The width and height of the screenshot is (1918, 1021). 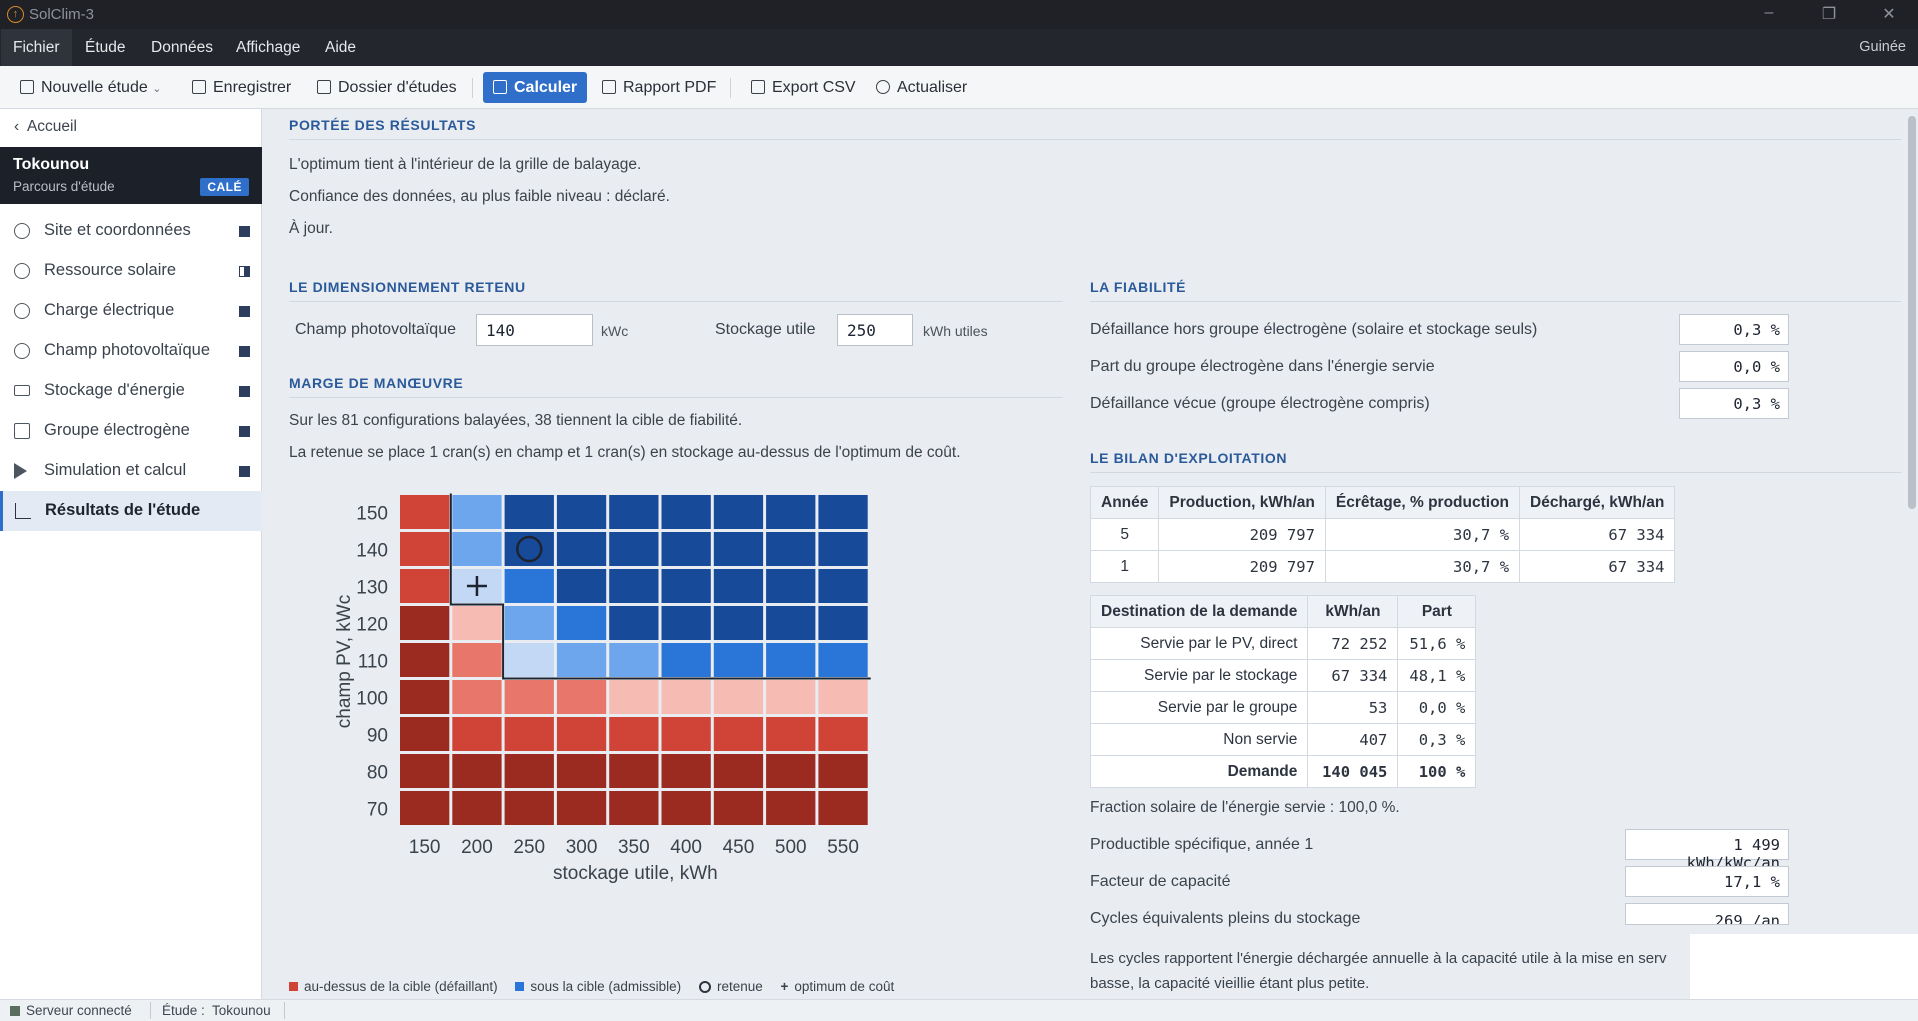 I want to click on sidebar-item-site: Site et coordonnées, so click(x=131, y=231).